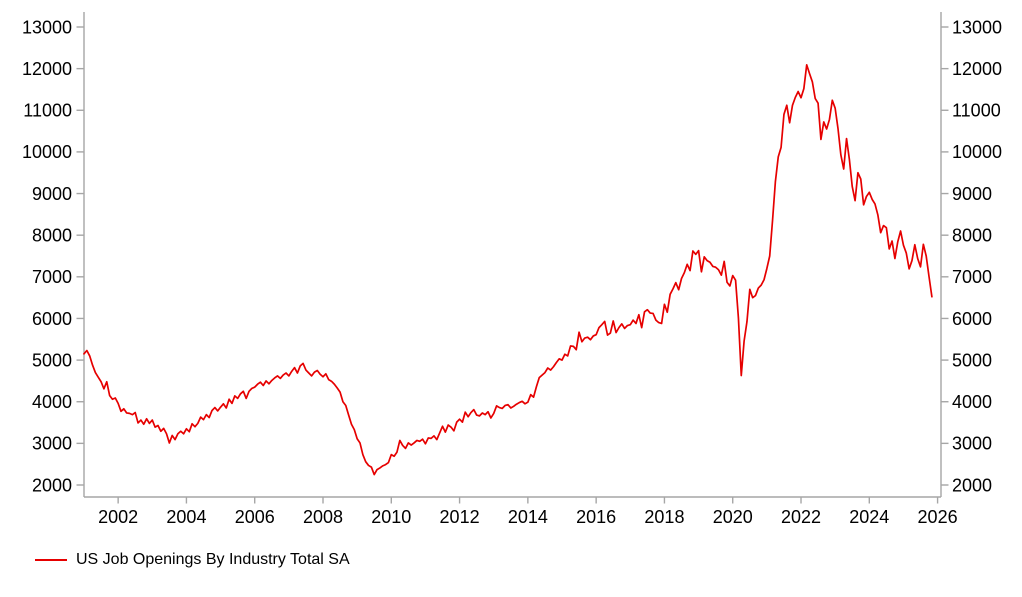 Image resolution: width=1022 pixels, height=597 pixels. Describe the element at coordinates (528, 517) in the screenshot. I see `x-axis-tick-label: 2014` at that location.